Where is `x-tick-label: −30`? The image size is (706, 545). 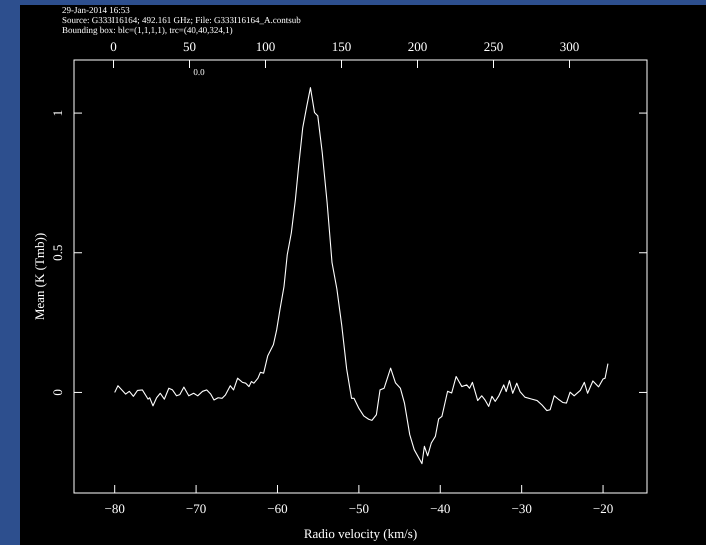
x-tick-label: −30 is located at coordinates (521, 508).